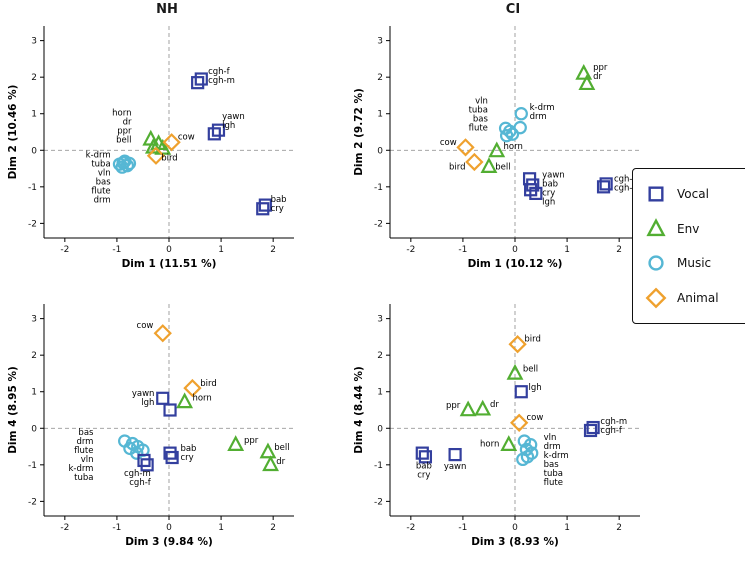 This screenshot has height=561, width=745. What do you see at coordinates (13, 132) in the screenshot?
I see `y-axis-label: Dim 2 (10.46 %)` at bounding box center [13, 132].